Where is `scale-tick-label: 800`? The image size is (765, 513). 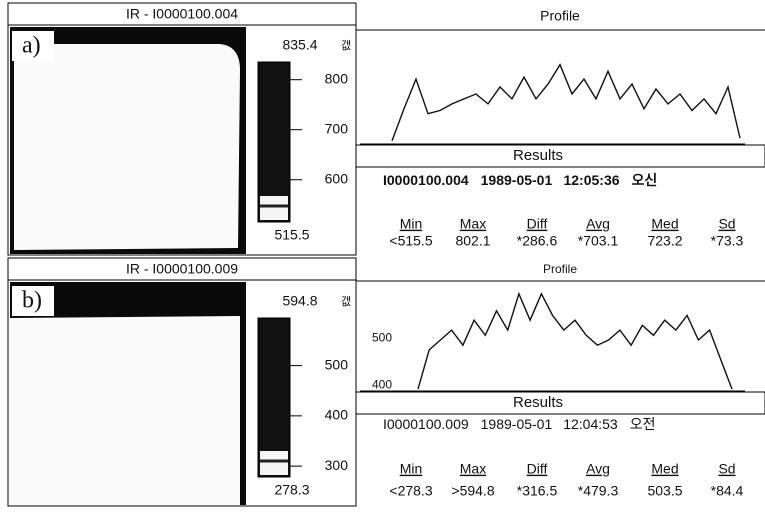
scale-tick-label: 800 is located at coordinates (337, 78).